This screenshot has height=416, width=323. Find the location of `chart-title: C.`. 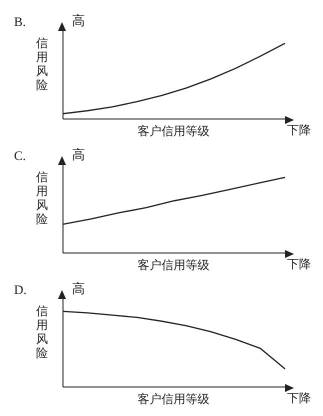

chart-title: C. is located at coordinates (20, 156).